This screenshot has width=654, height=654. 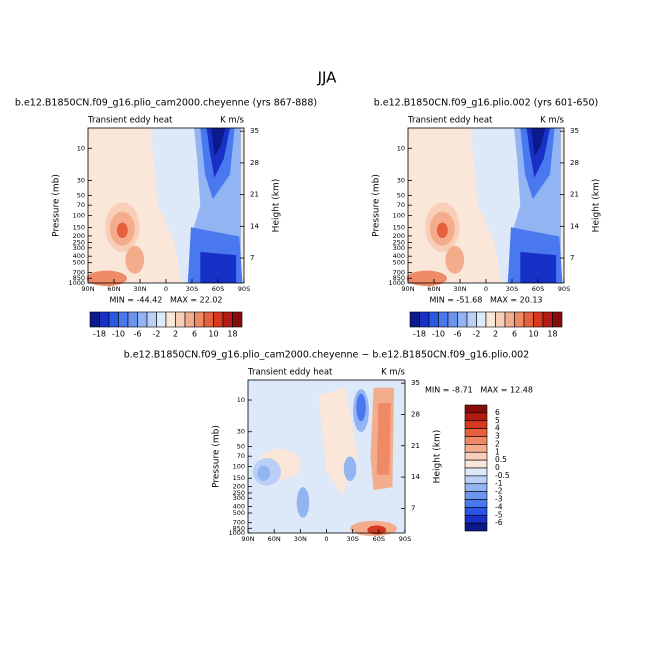 What do you see at coordinates (352, 539) in the screenshot?
I see `x-tick-label: 30S` at bounding box center [352, 539].